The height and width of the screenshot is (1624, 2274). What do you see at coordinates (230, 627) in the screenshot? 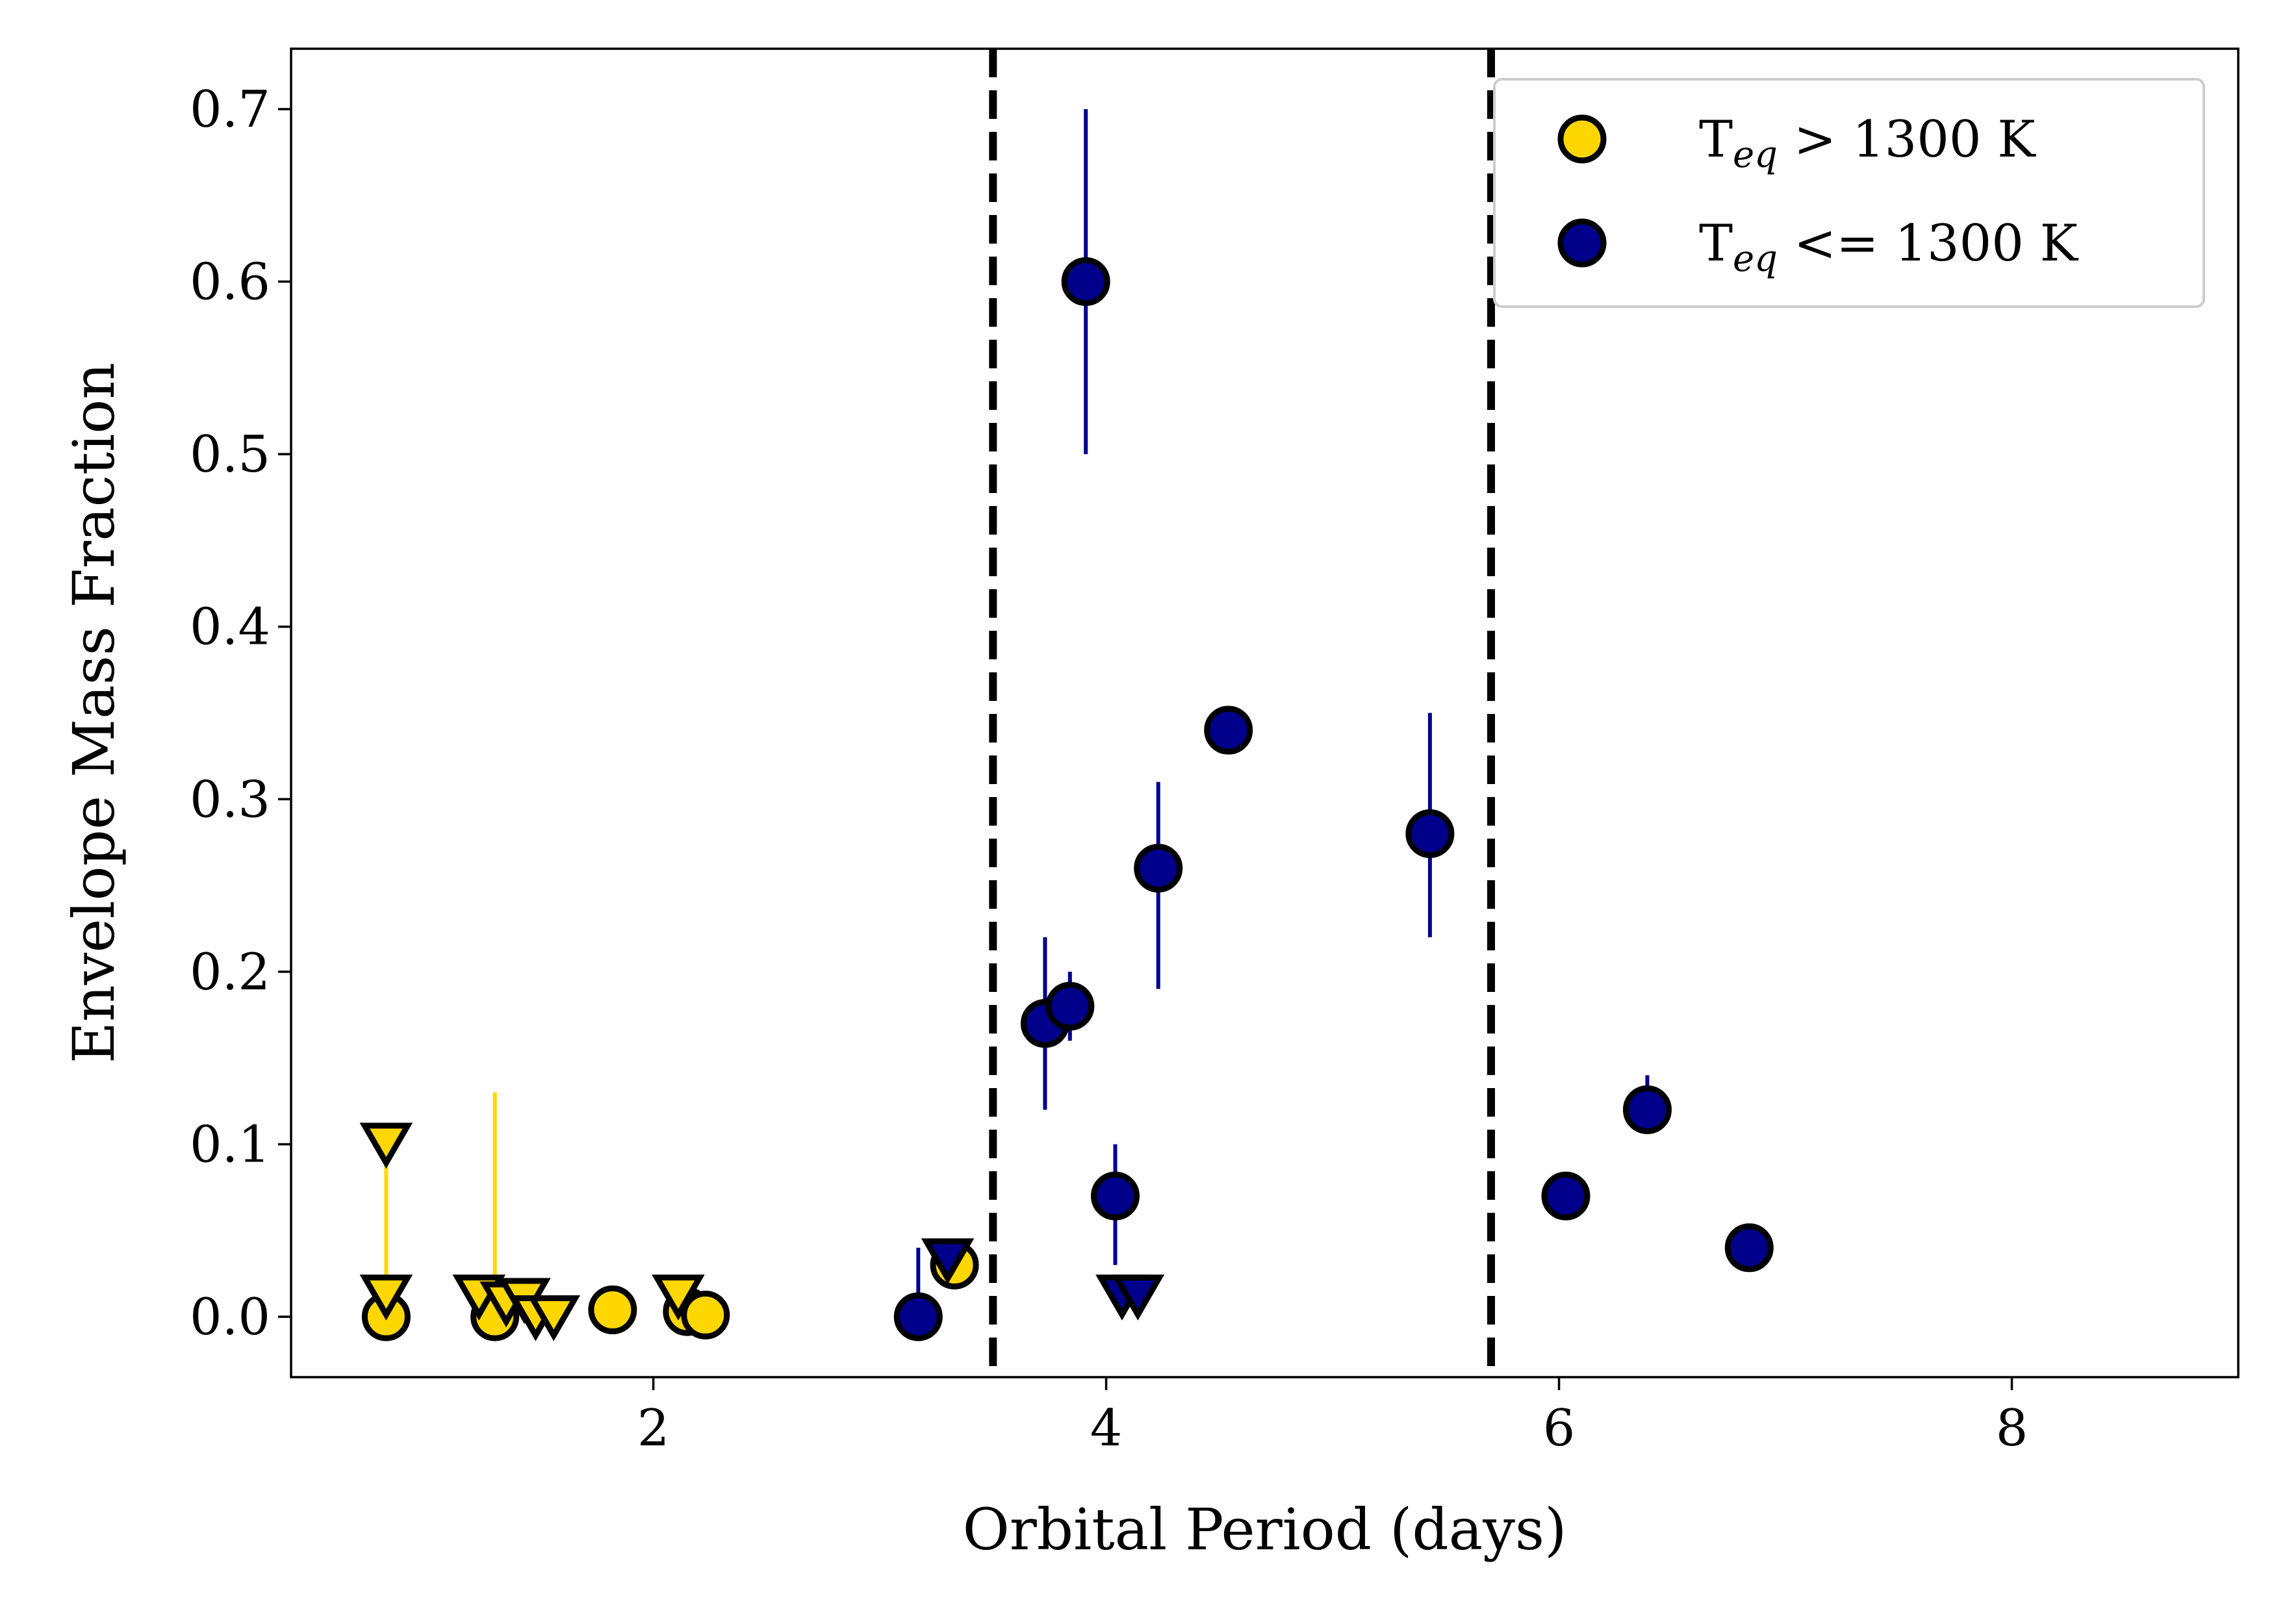
I see `y-tick-label: 0.4` at bounding box center [230, 627].